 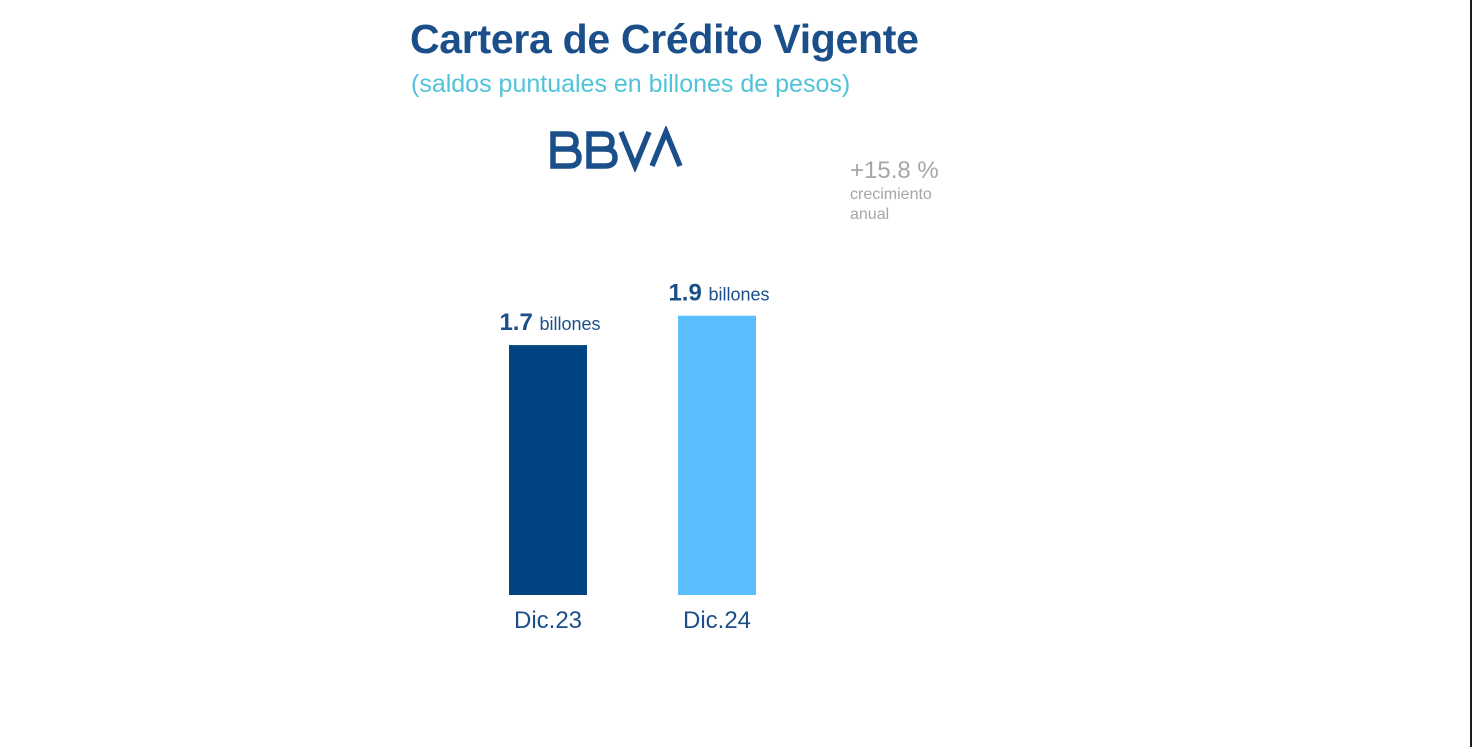 I want to click on data-label-dic-23: 1.7 billones, so click(x=549, y=322).